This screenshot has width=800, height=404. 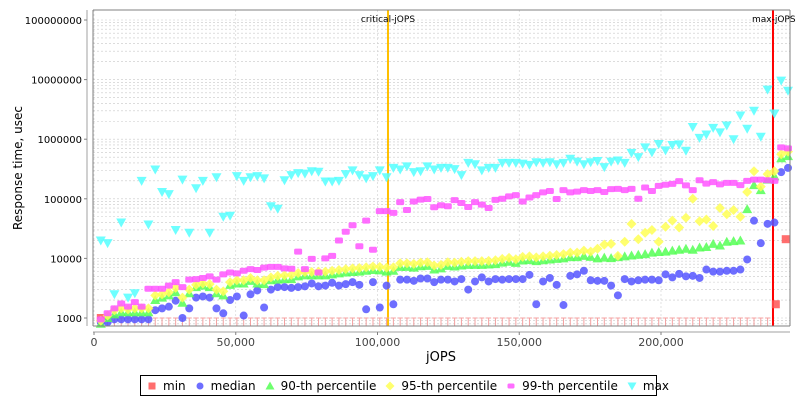 I want to click on y-axis-label: Response time, usec, so click(x=18, y=168).